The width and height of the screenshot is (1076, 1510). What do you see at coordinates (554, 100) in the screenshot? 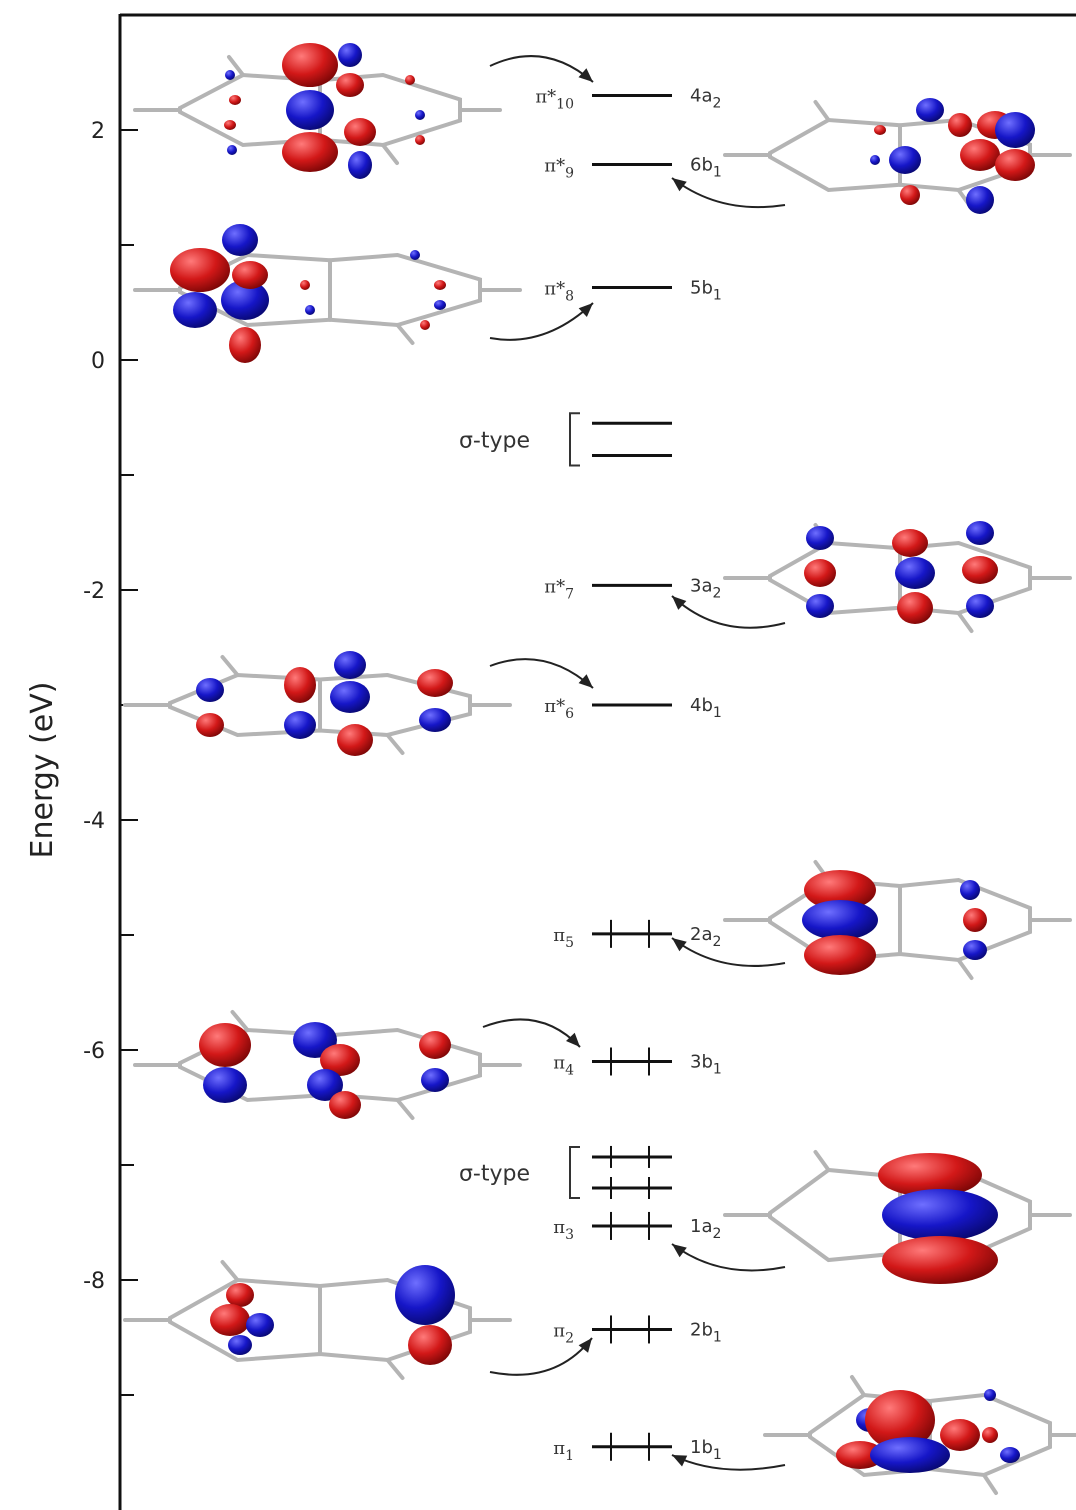
I see `orbital-name: π*10` at bounding box center [554, 100].